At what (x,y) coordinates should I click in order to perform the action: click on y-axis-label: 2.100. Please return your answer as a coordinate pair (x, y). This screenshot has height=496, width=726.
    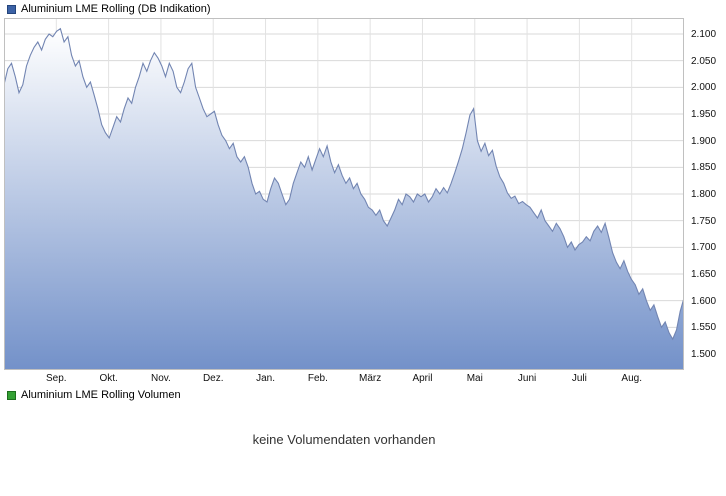
    Looking at the image, I should click on (704, 34).